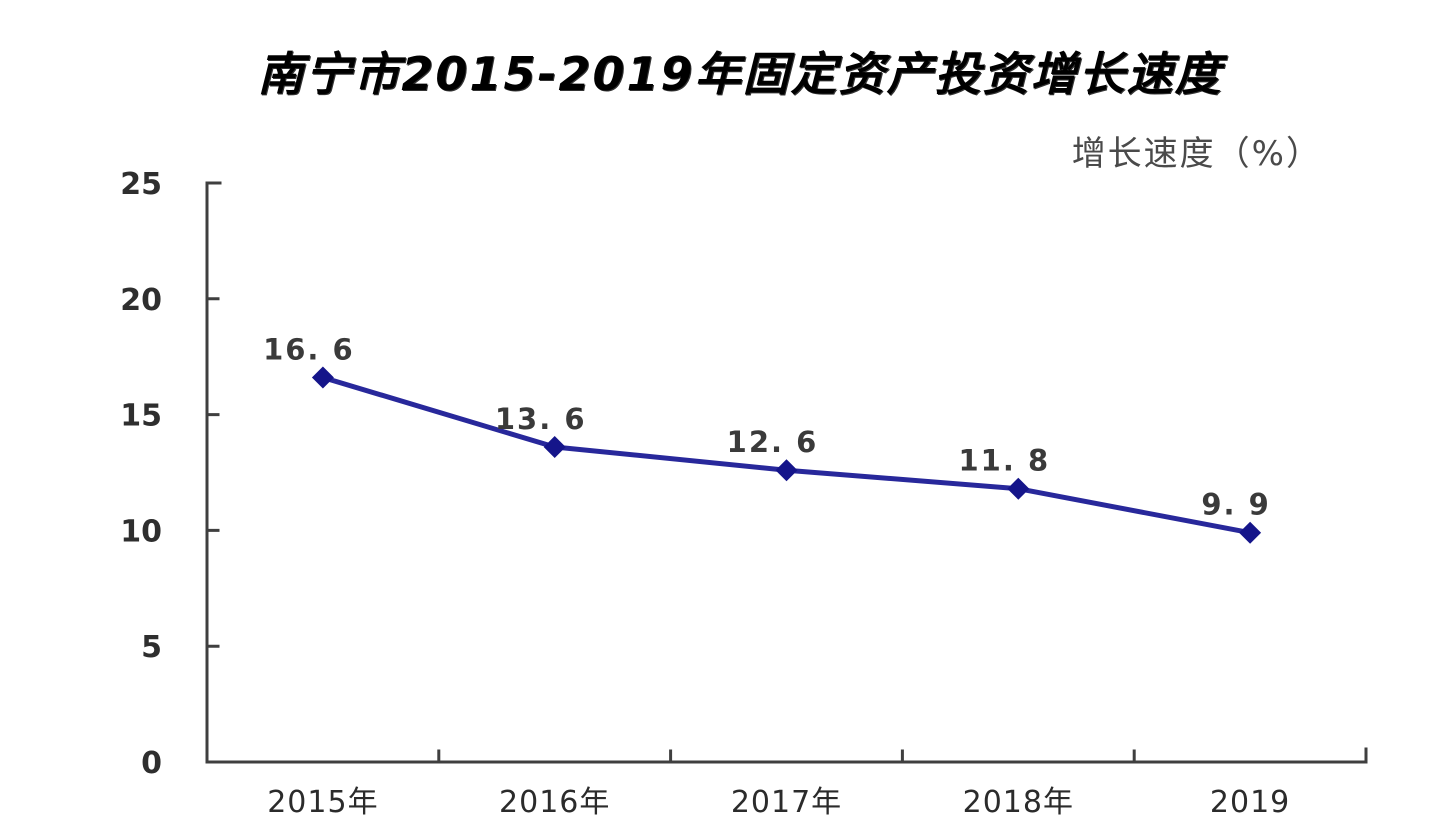  I want to click on y-axis-tick-label: 5, so click(151, 647).